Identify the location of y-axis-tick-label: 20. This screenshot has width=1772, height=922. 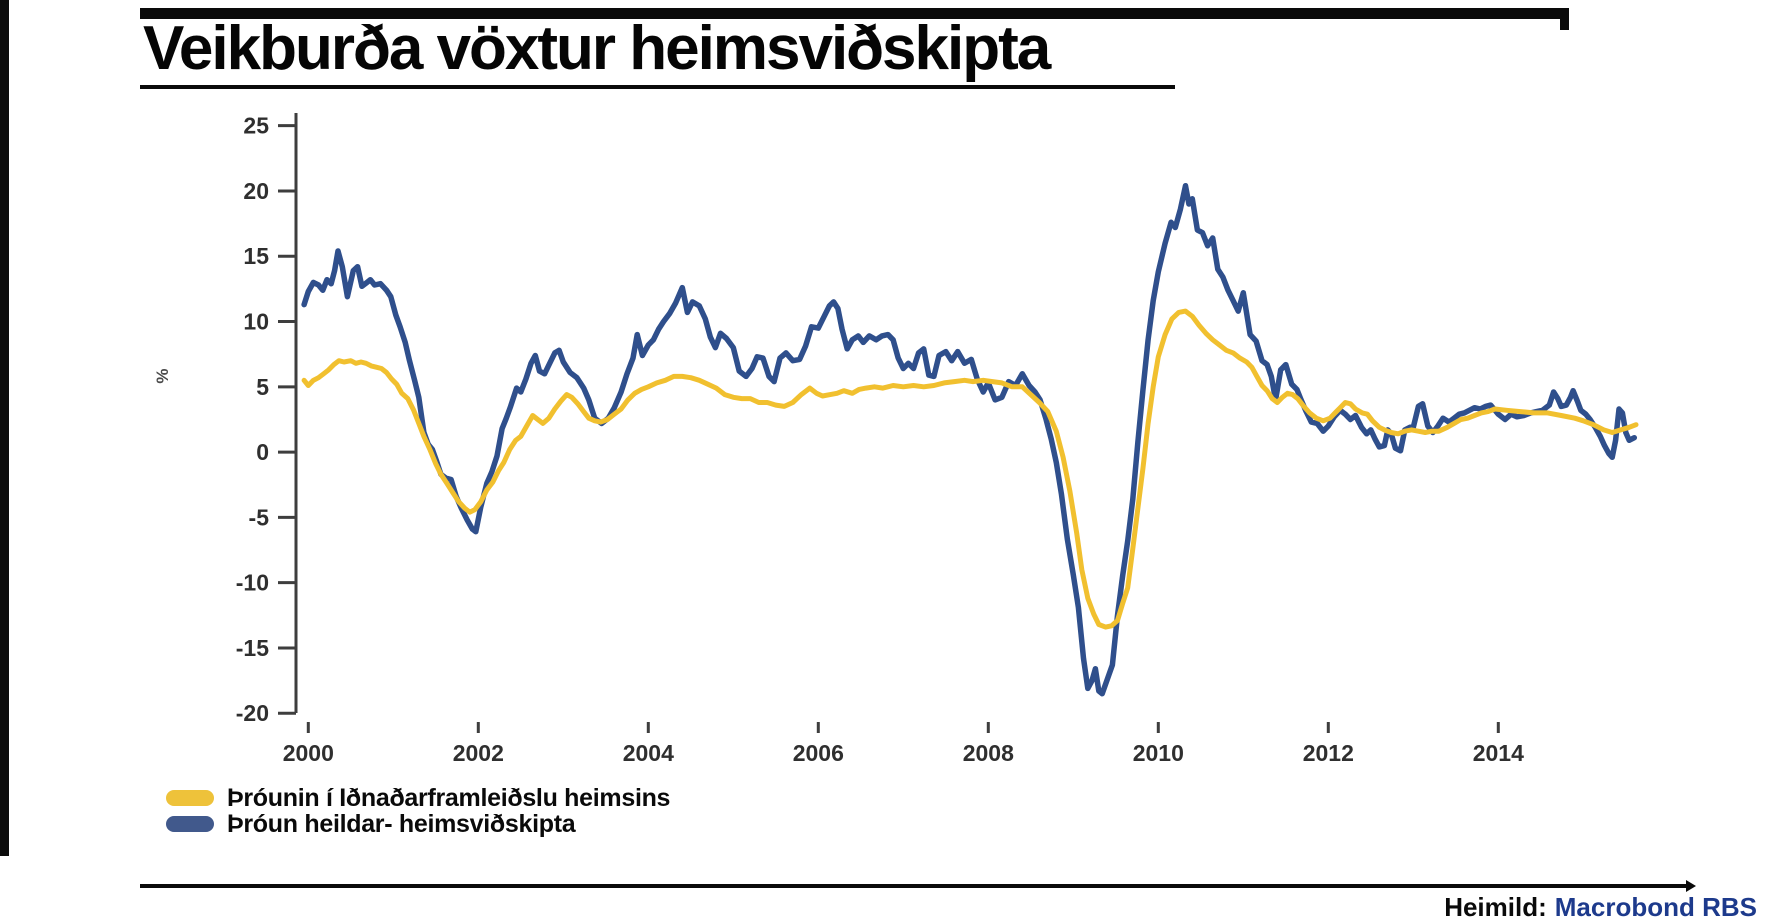
(256, 191).